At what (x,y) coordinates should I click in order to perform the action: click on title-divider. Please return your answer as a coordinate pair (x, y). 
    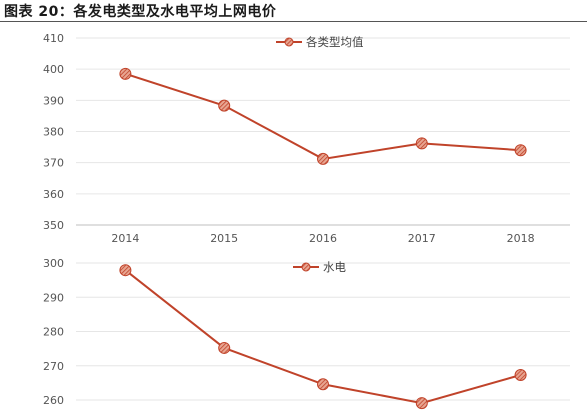
    Looking at the image, I should click on (293, 21).